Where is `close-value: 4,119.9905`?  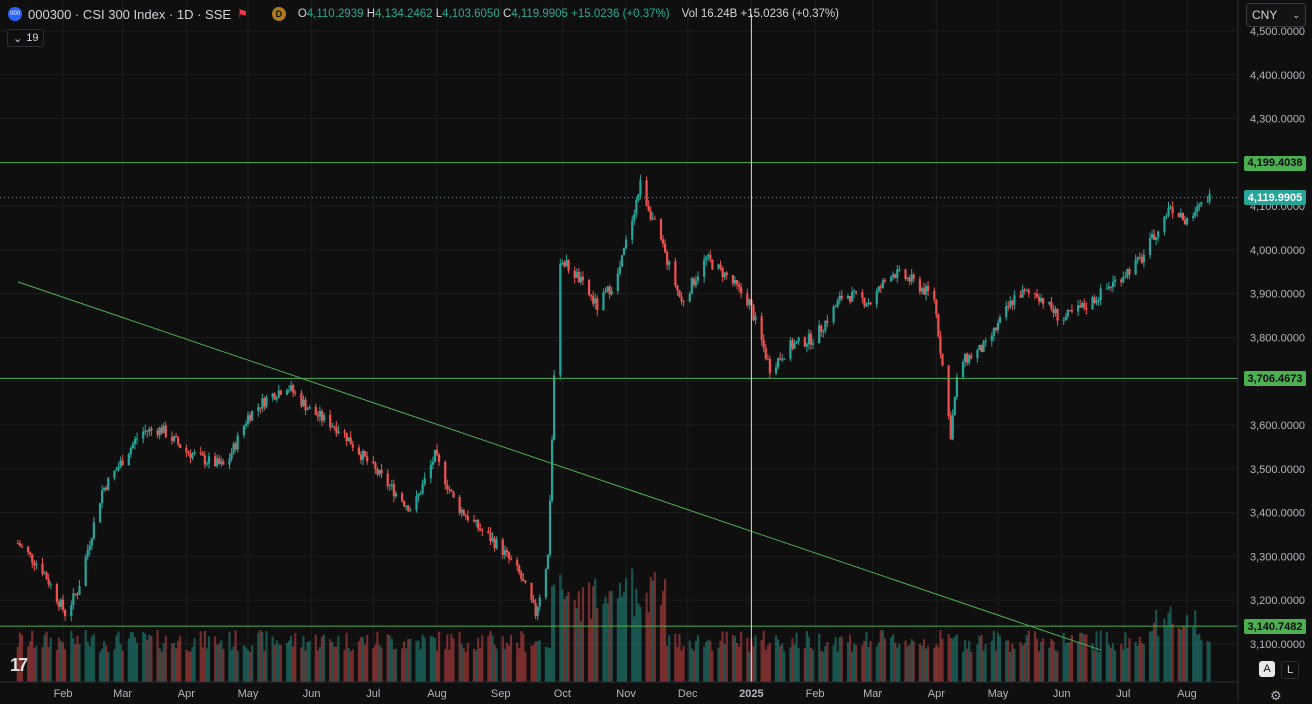 close-value: 4,119.9905 is located at coordinates (539, 14).